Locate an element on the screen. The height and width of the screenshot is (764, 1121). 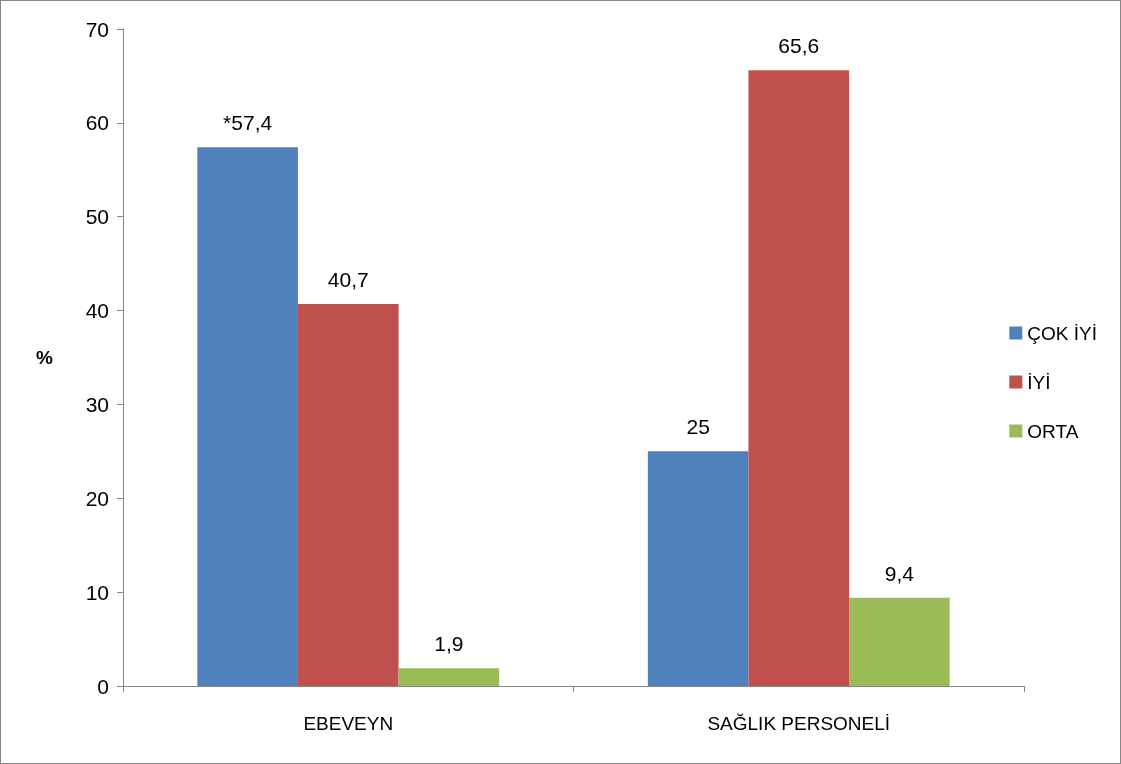
y-tick-label: 70 is located at coordinates (97, 29).